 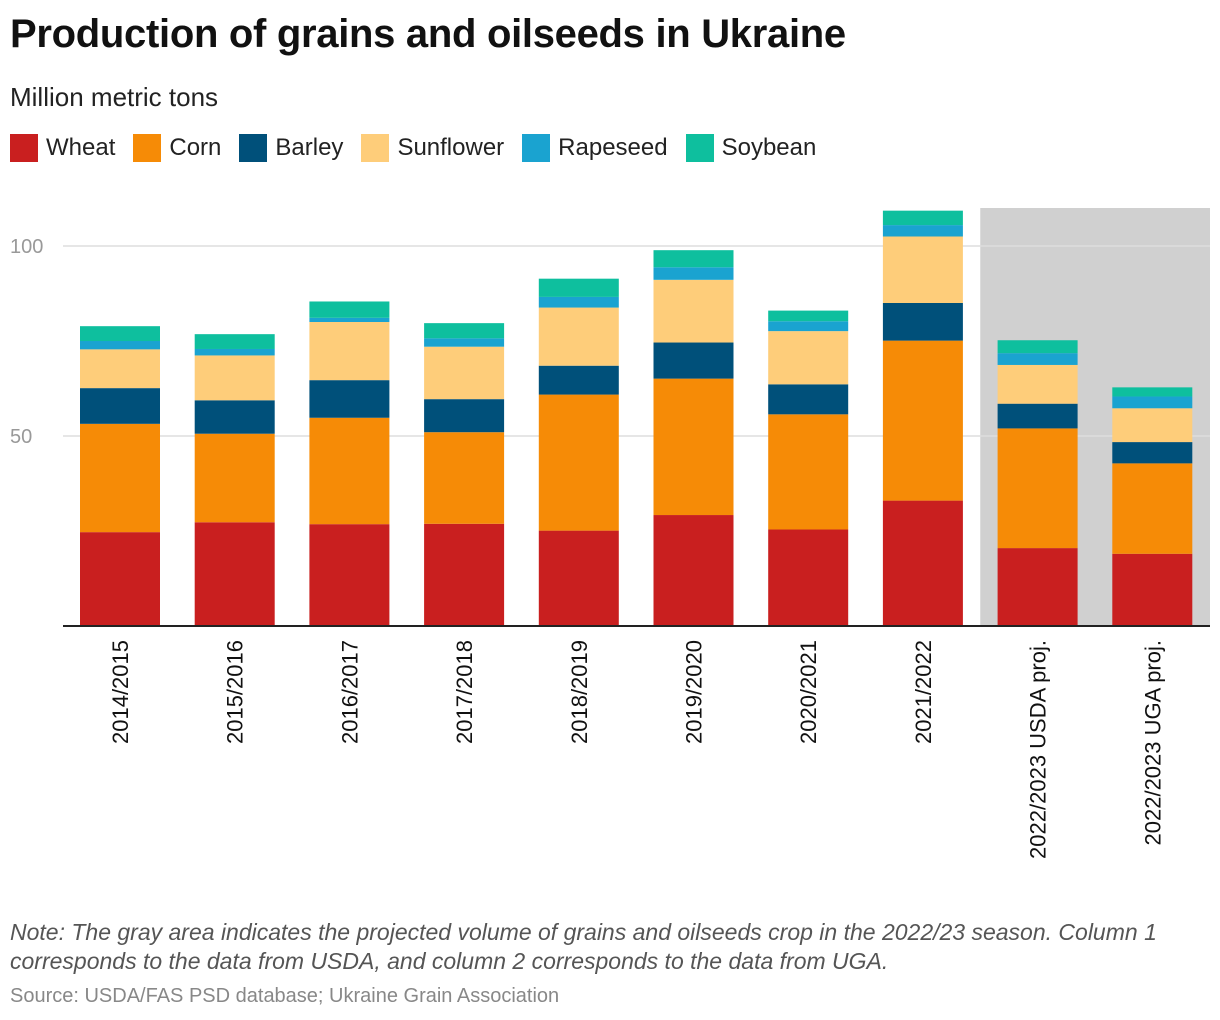 What do you see at coordinates (464, 373) in the screenshot?
I see `bar-sunflower-2017-2018` at bounding box center [464, 373].